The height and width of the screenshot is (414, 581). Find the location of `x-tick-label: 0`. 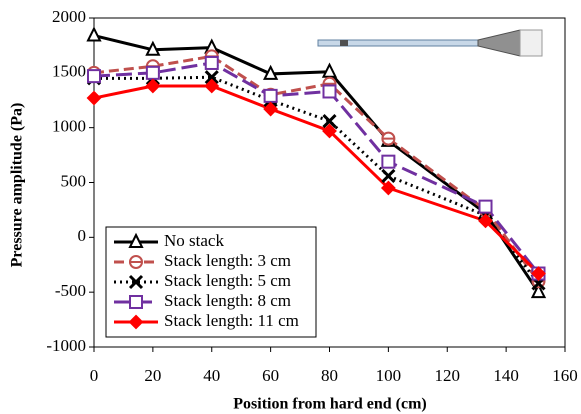

x-tick-label: 0 is located at coordinates (94, 375).